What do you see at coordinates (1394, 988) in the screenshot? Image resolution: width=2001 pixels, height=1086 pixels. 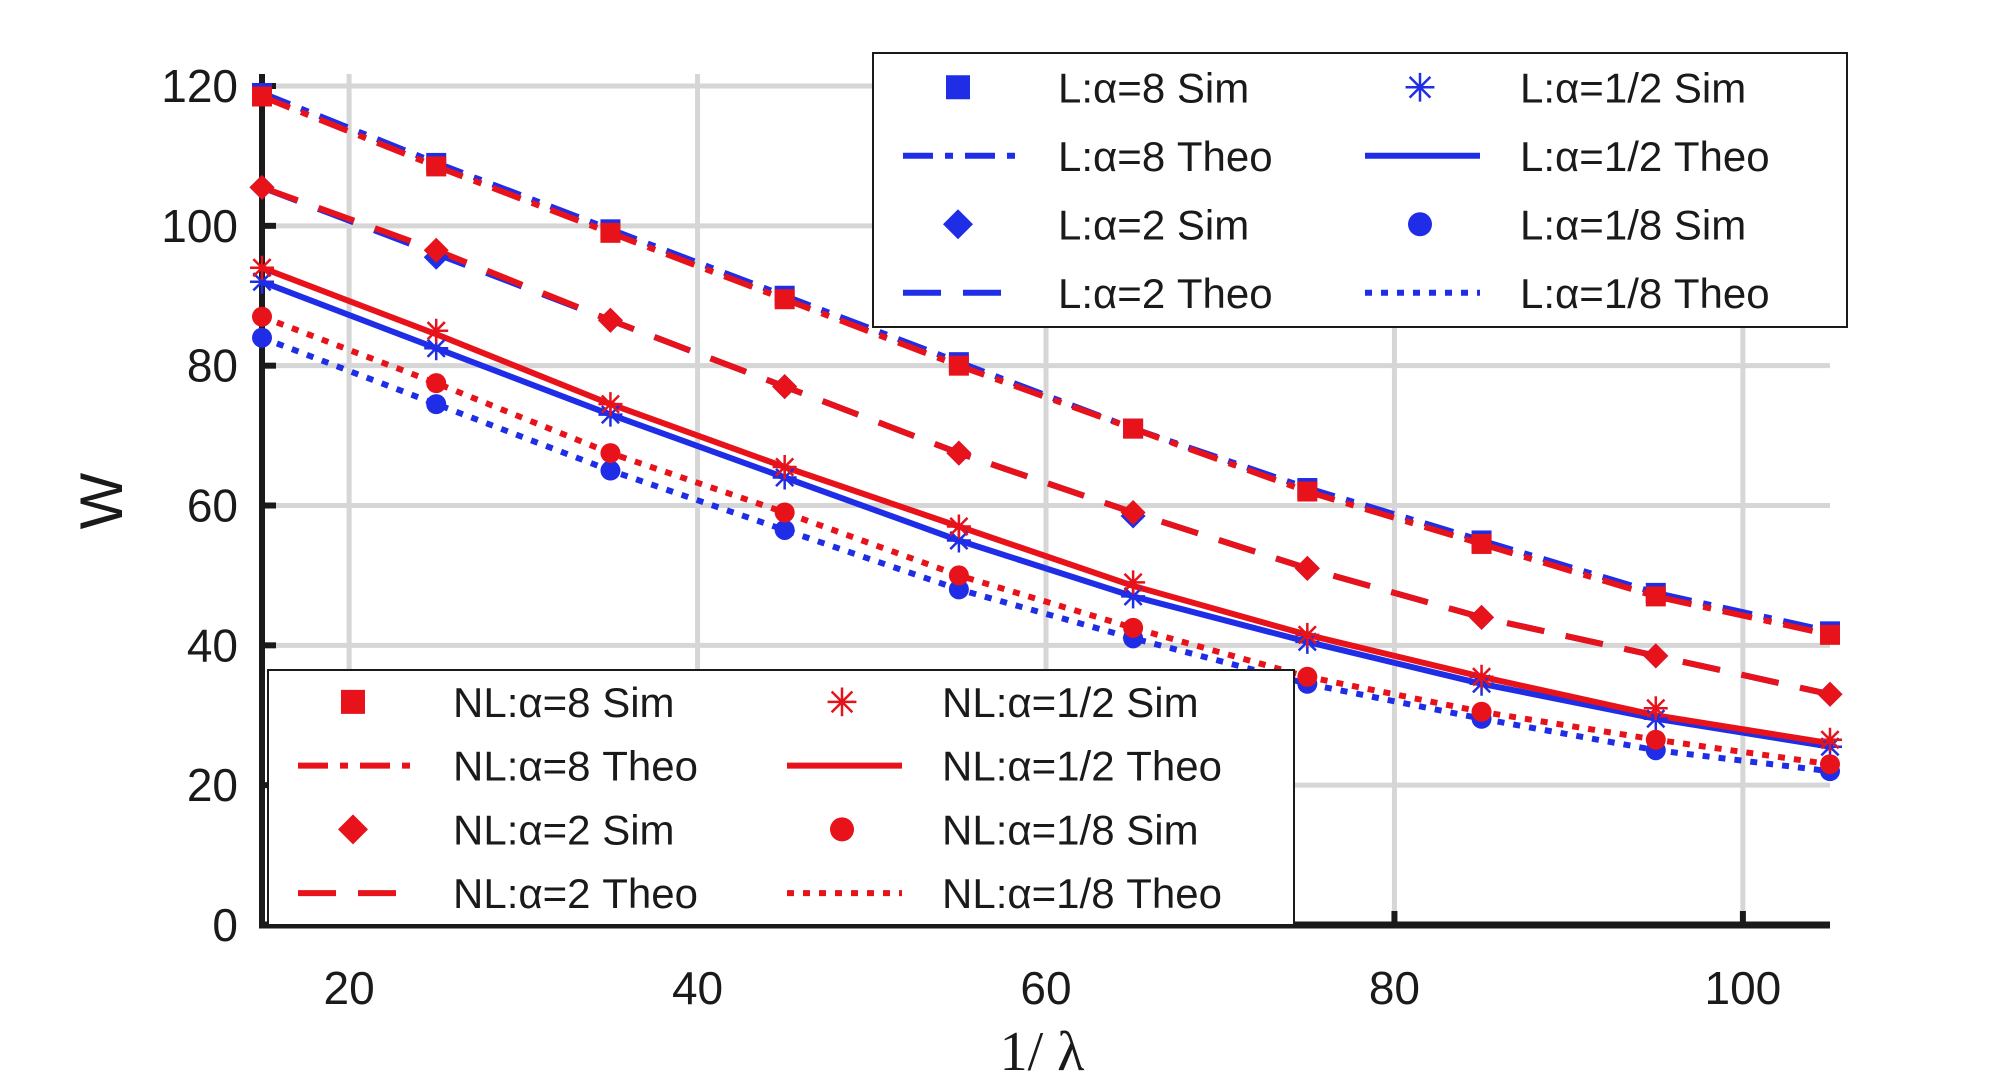 I see `x-tick-label: 80` at bounding box center [1394, 988].